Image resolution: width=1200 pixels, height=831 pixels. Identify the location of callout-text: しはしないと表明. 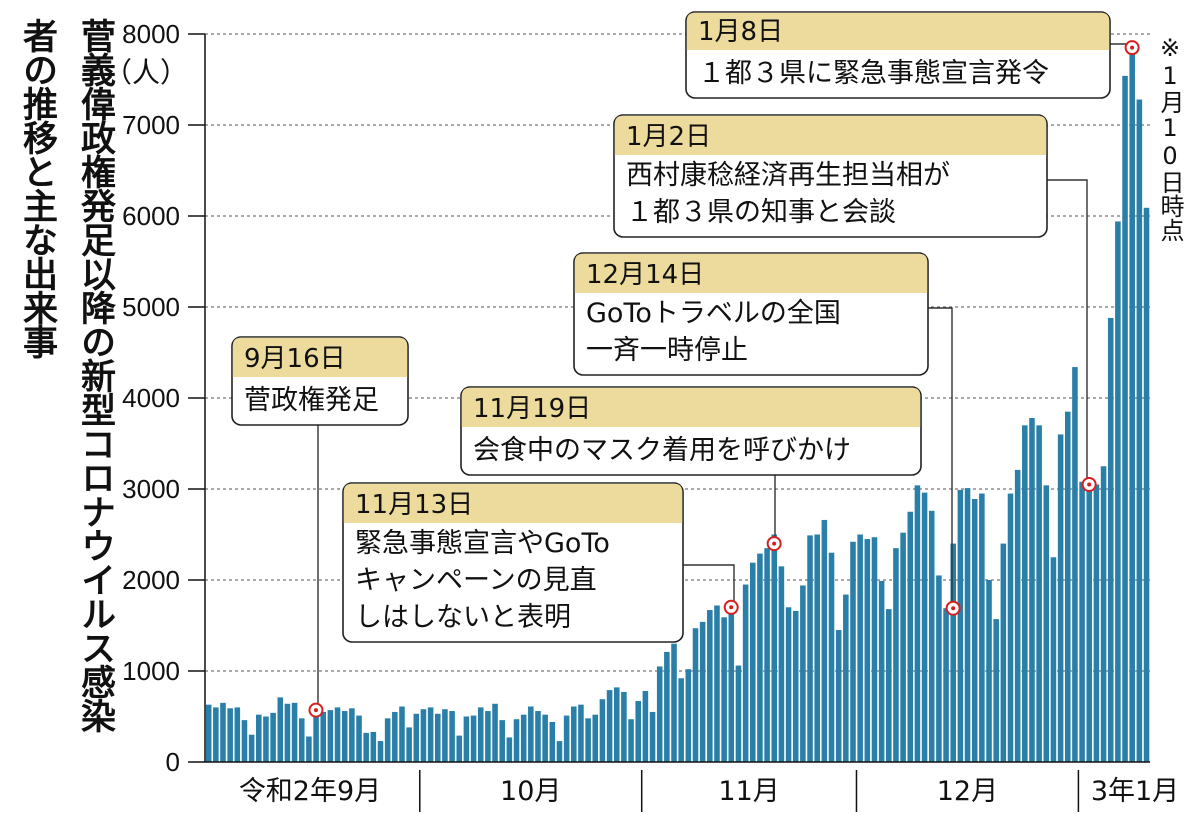
(463, 617).